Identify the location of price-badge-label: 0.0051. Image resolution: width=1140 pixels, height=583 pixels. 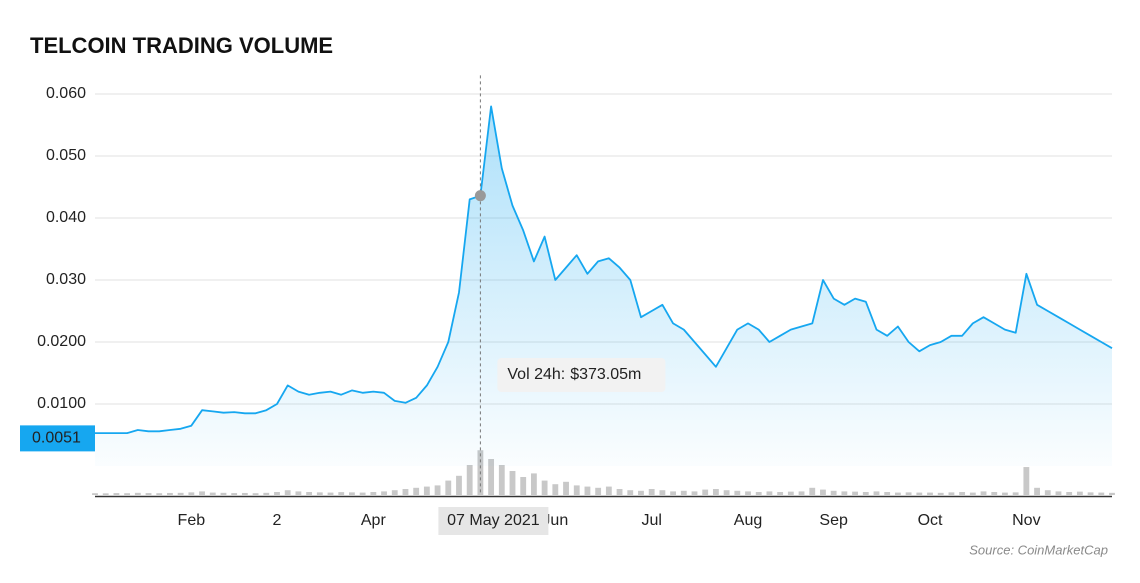
(56, 438).